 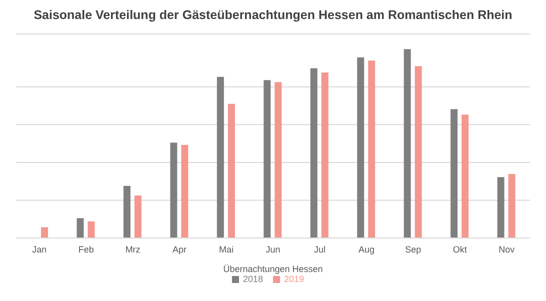 What do you see at coordinates (273, 15) in the screenshot?
I see `chart-title: Saisonale Verteilung der Gästeübernachtungen Hessen am Romantischen Rhein` at bounding box center [273, 15].